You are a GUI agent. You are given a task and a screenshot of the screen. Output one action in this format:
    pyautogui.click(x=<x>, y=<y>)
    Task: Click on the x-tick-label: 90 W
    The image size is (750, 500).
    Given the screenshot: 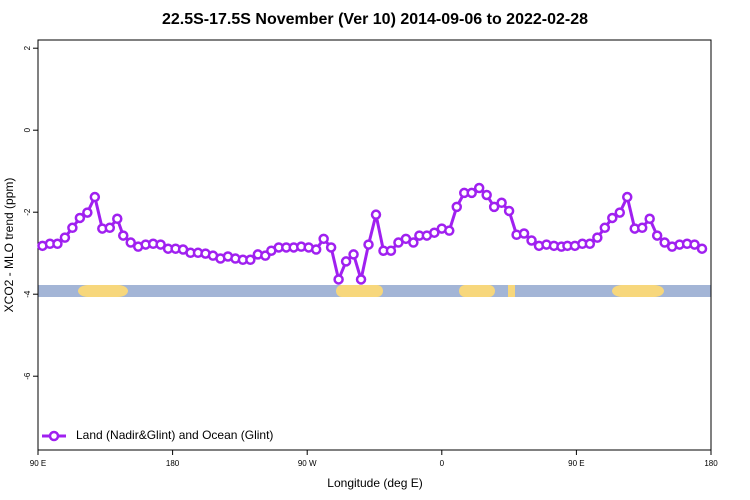 What is the action you would take?
    pyautogui.click(x=307, y=463)
    